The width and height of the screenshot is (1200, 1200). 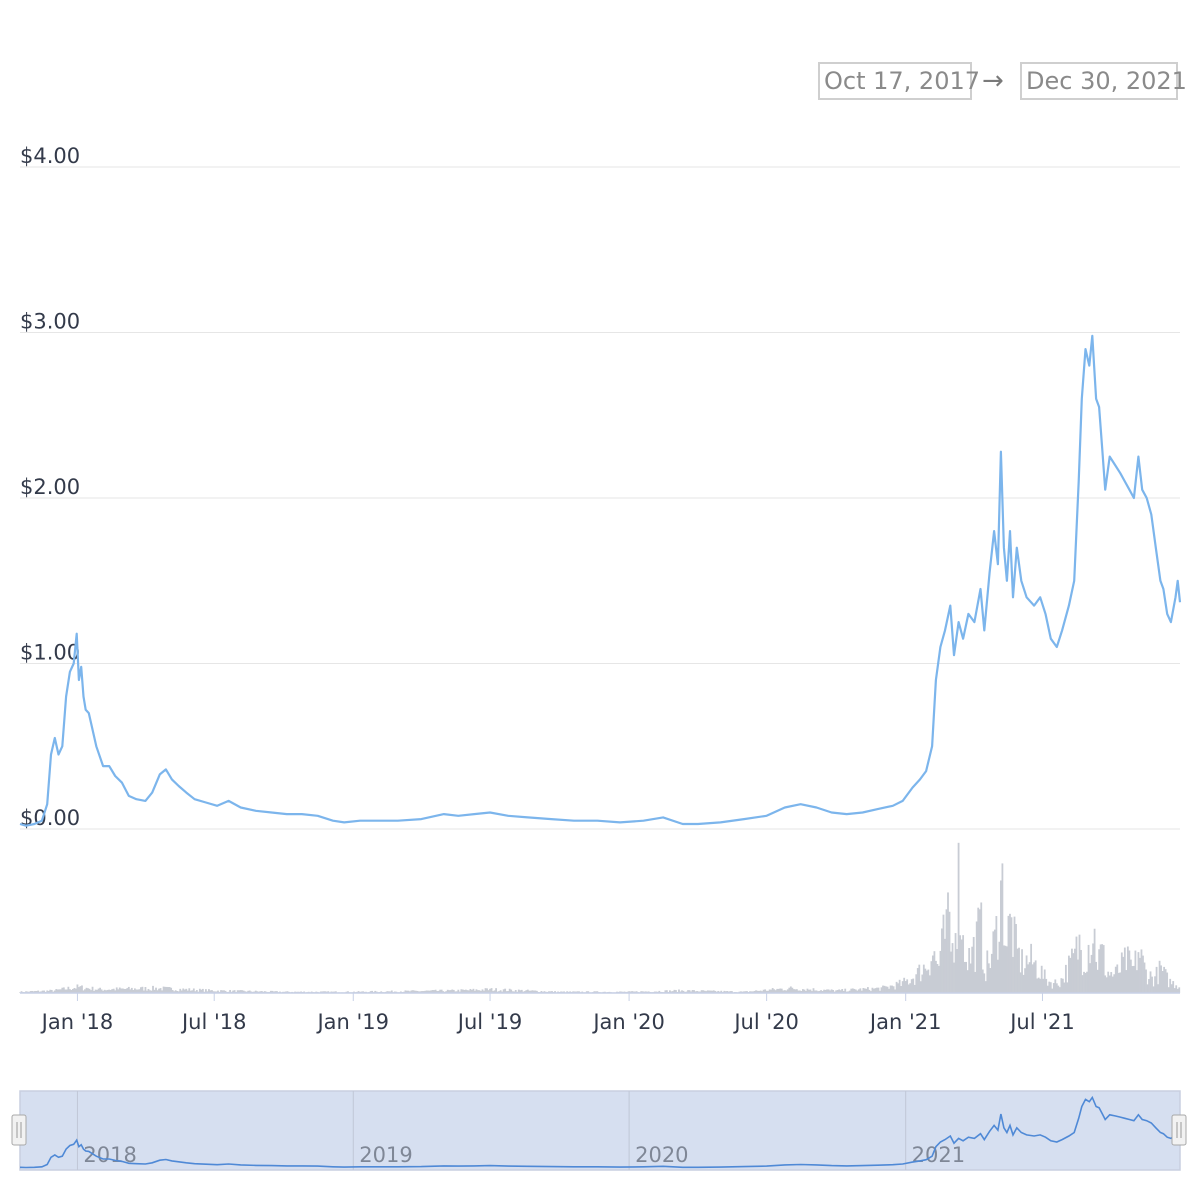 What do you see at coordinates (899, 81) in the screenshot?
I see `range-from-input: Oct 17, 2017` at bounding box center [899, 81].